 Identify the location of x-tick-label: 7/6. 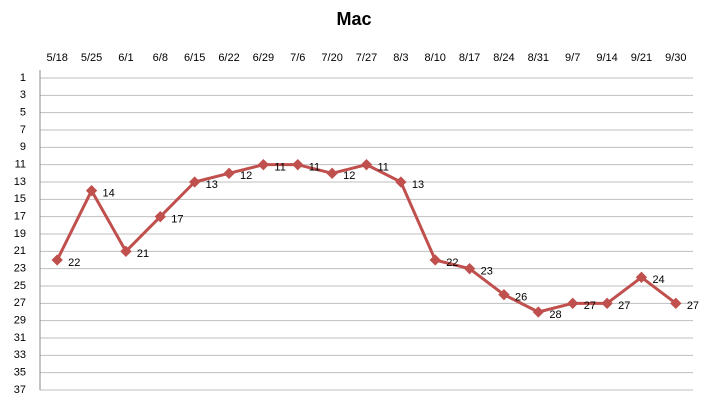
(297, 58).